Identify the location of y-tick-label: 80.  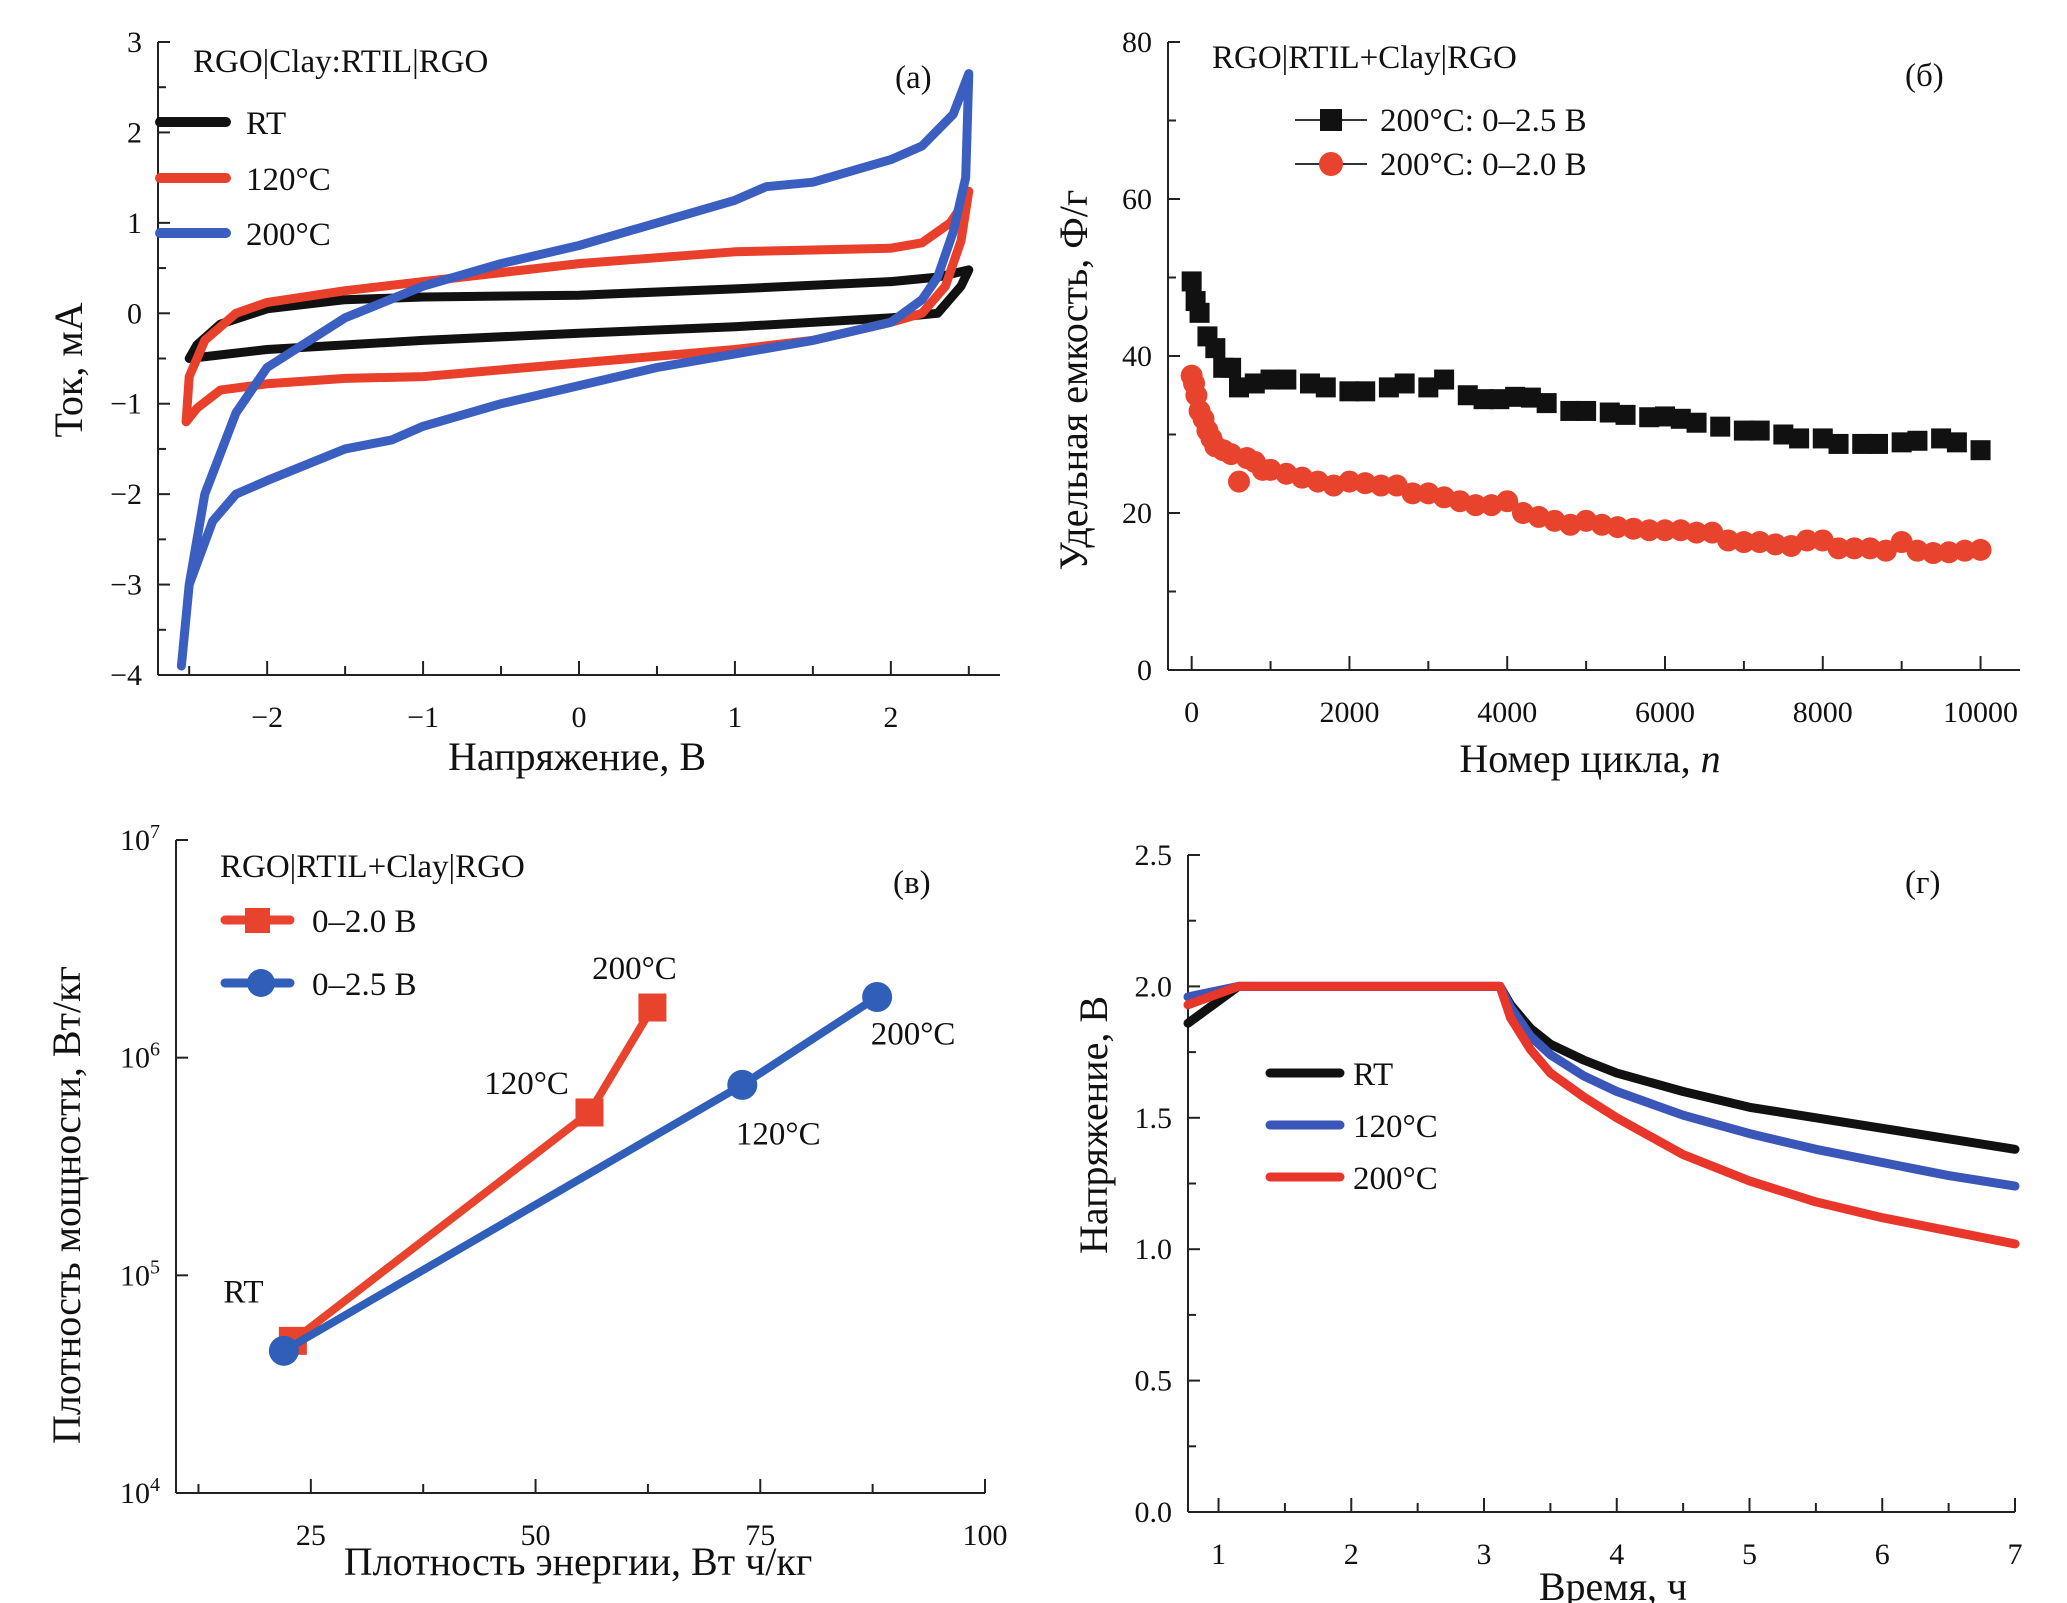
(1137, 42).